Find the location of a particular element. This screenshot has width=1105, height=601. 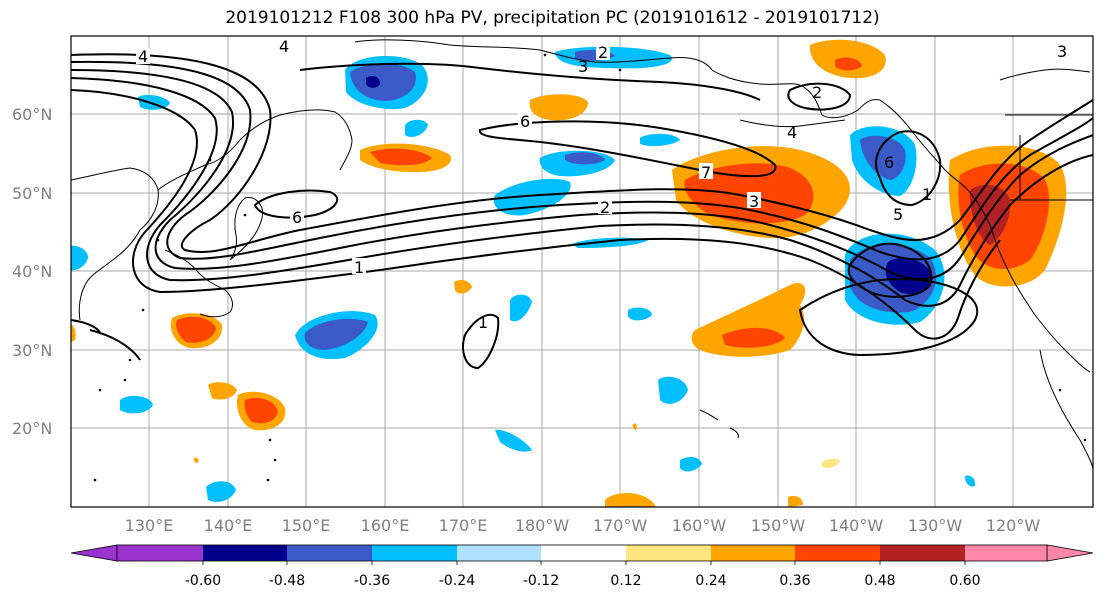

colorbar-tick-label: -0.36 is located at coordinates (372, 581).